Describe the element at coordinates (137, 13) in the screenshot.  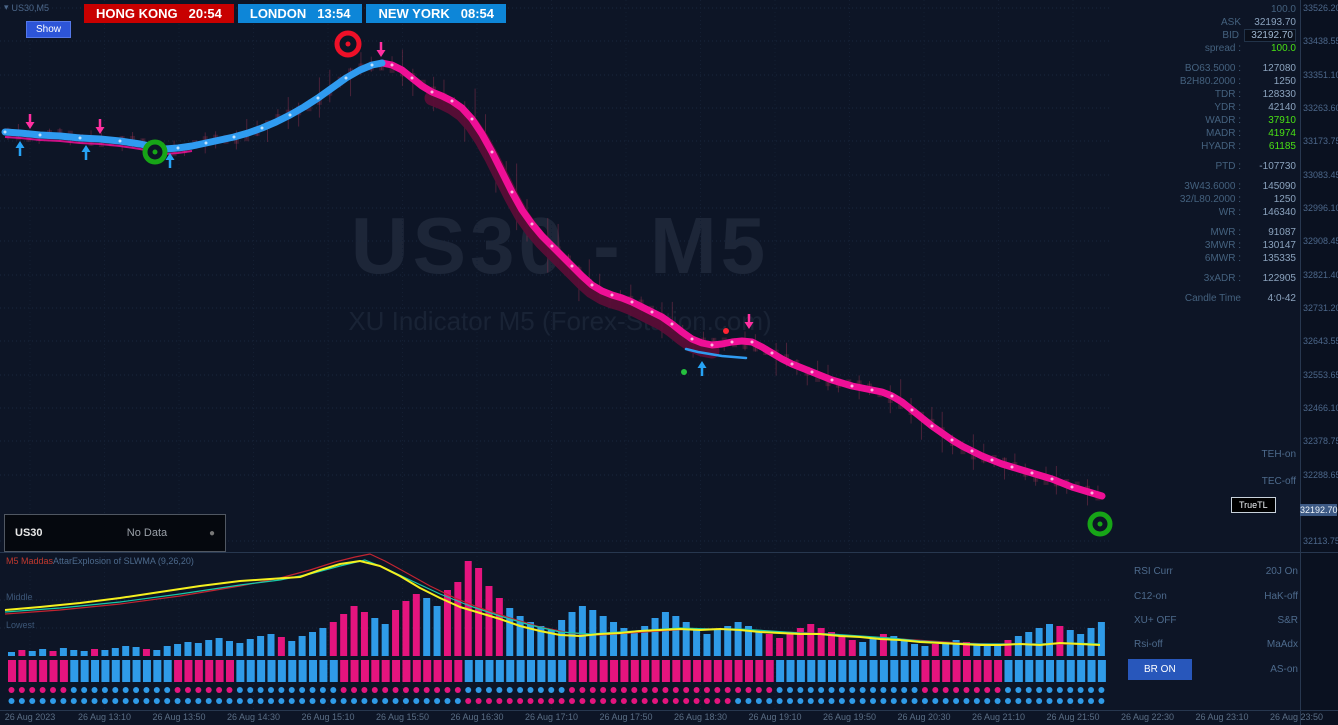
I see `clock-city-label: HONG KONG` at that location.